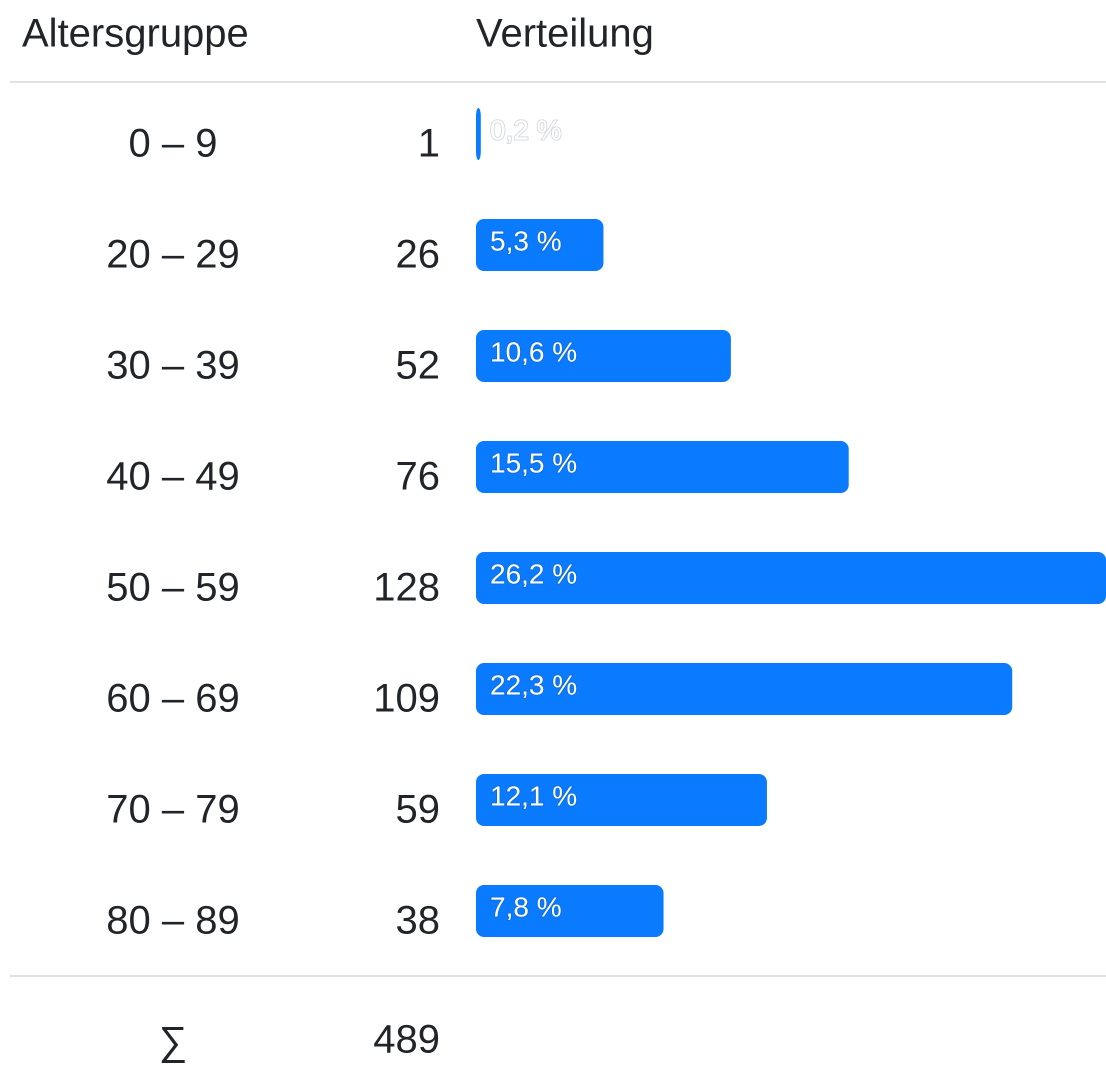 The height and width of the screenshot is (1071, 1106). Describe the element at coordinates (406, 699) in the screenshot. I see `count: 109` at that location.